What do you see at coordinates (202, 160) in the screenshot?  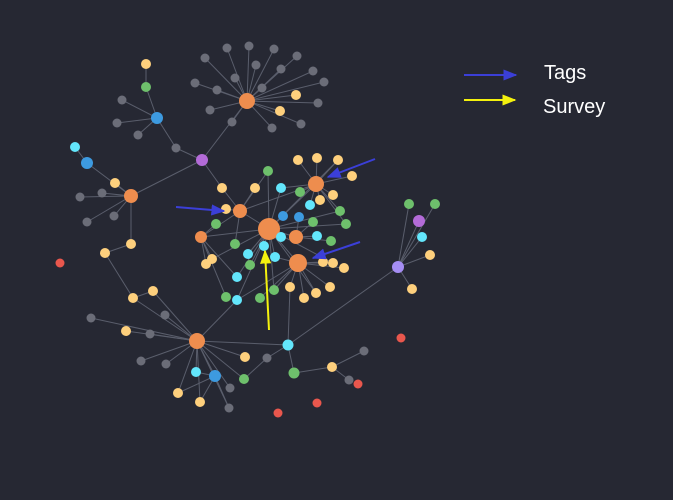 I see `purple-node` at bounding box center [202, 160].